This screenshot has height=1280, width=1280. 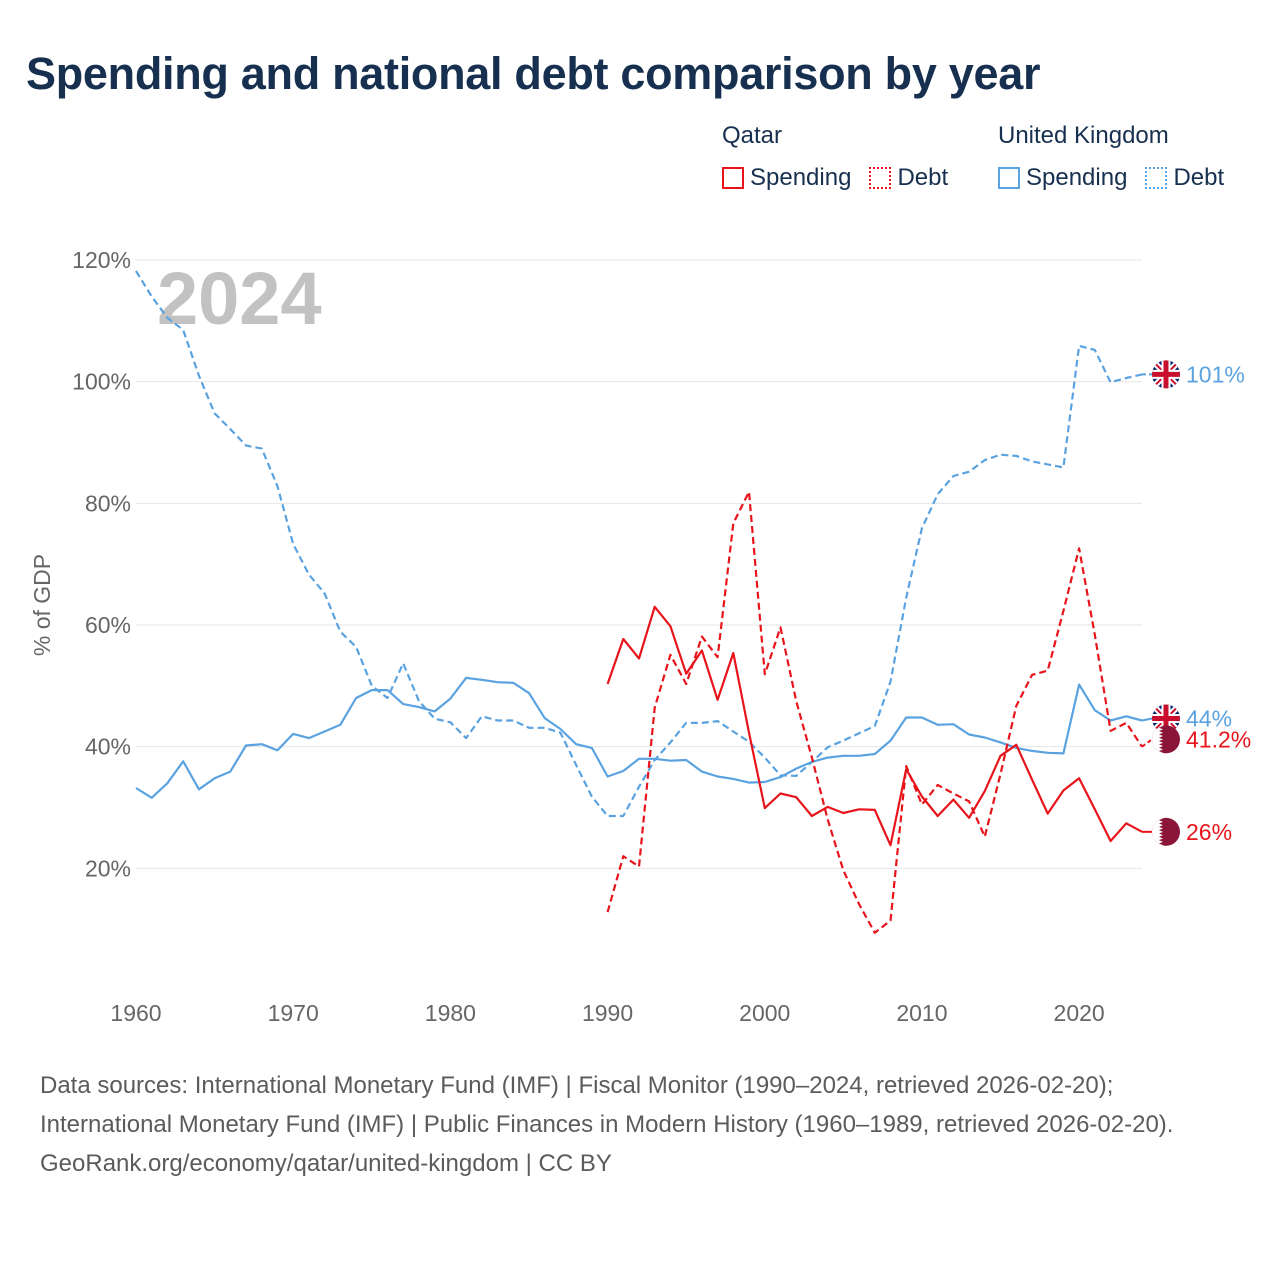 What do you see at coordinates (1120, 157) in the screenshot?
I see `legend-group-uk: United Kingdom Spending Debt` at bounding box center [1120, 157].